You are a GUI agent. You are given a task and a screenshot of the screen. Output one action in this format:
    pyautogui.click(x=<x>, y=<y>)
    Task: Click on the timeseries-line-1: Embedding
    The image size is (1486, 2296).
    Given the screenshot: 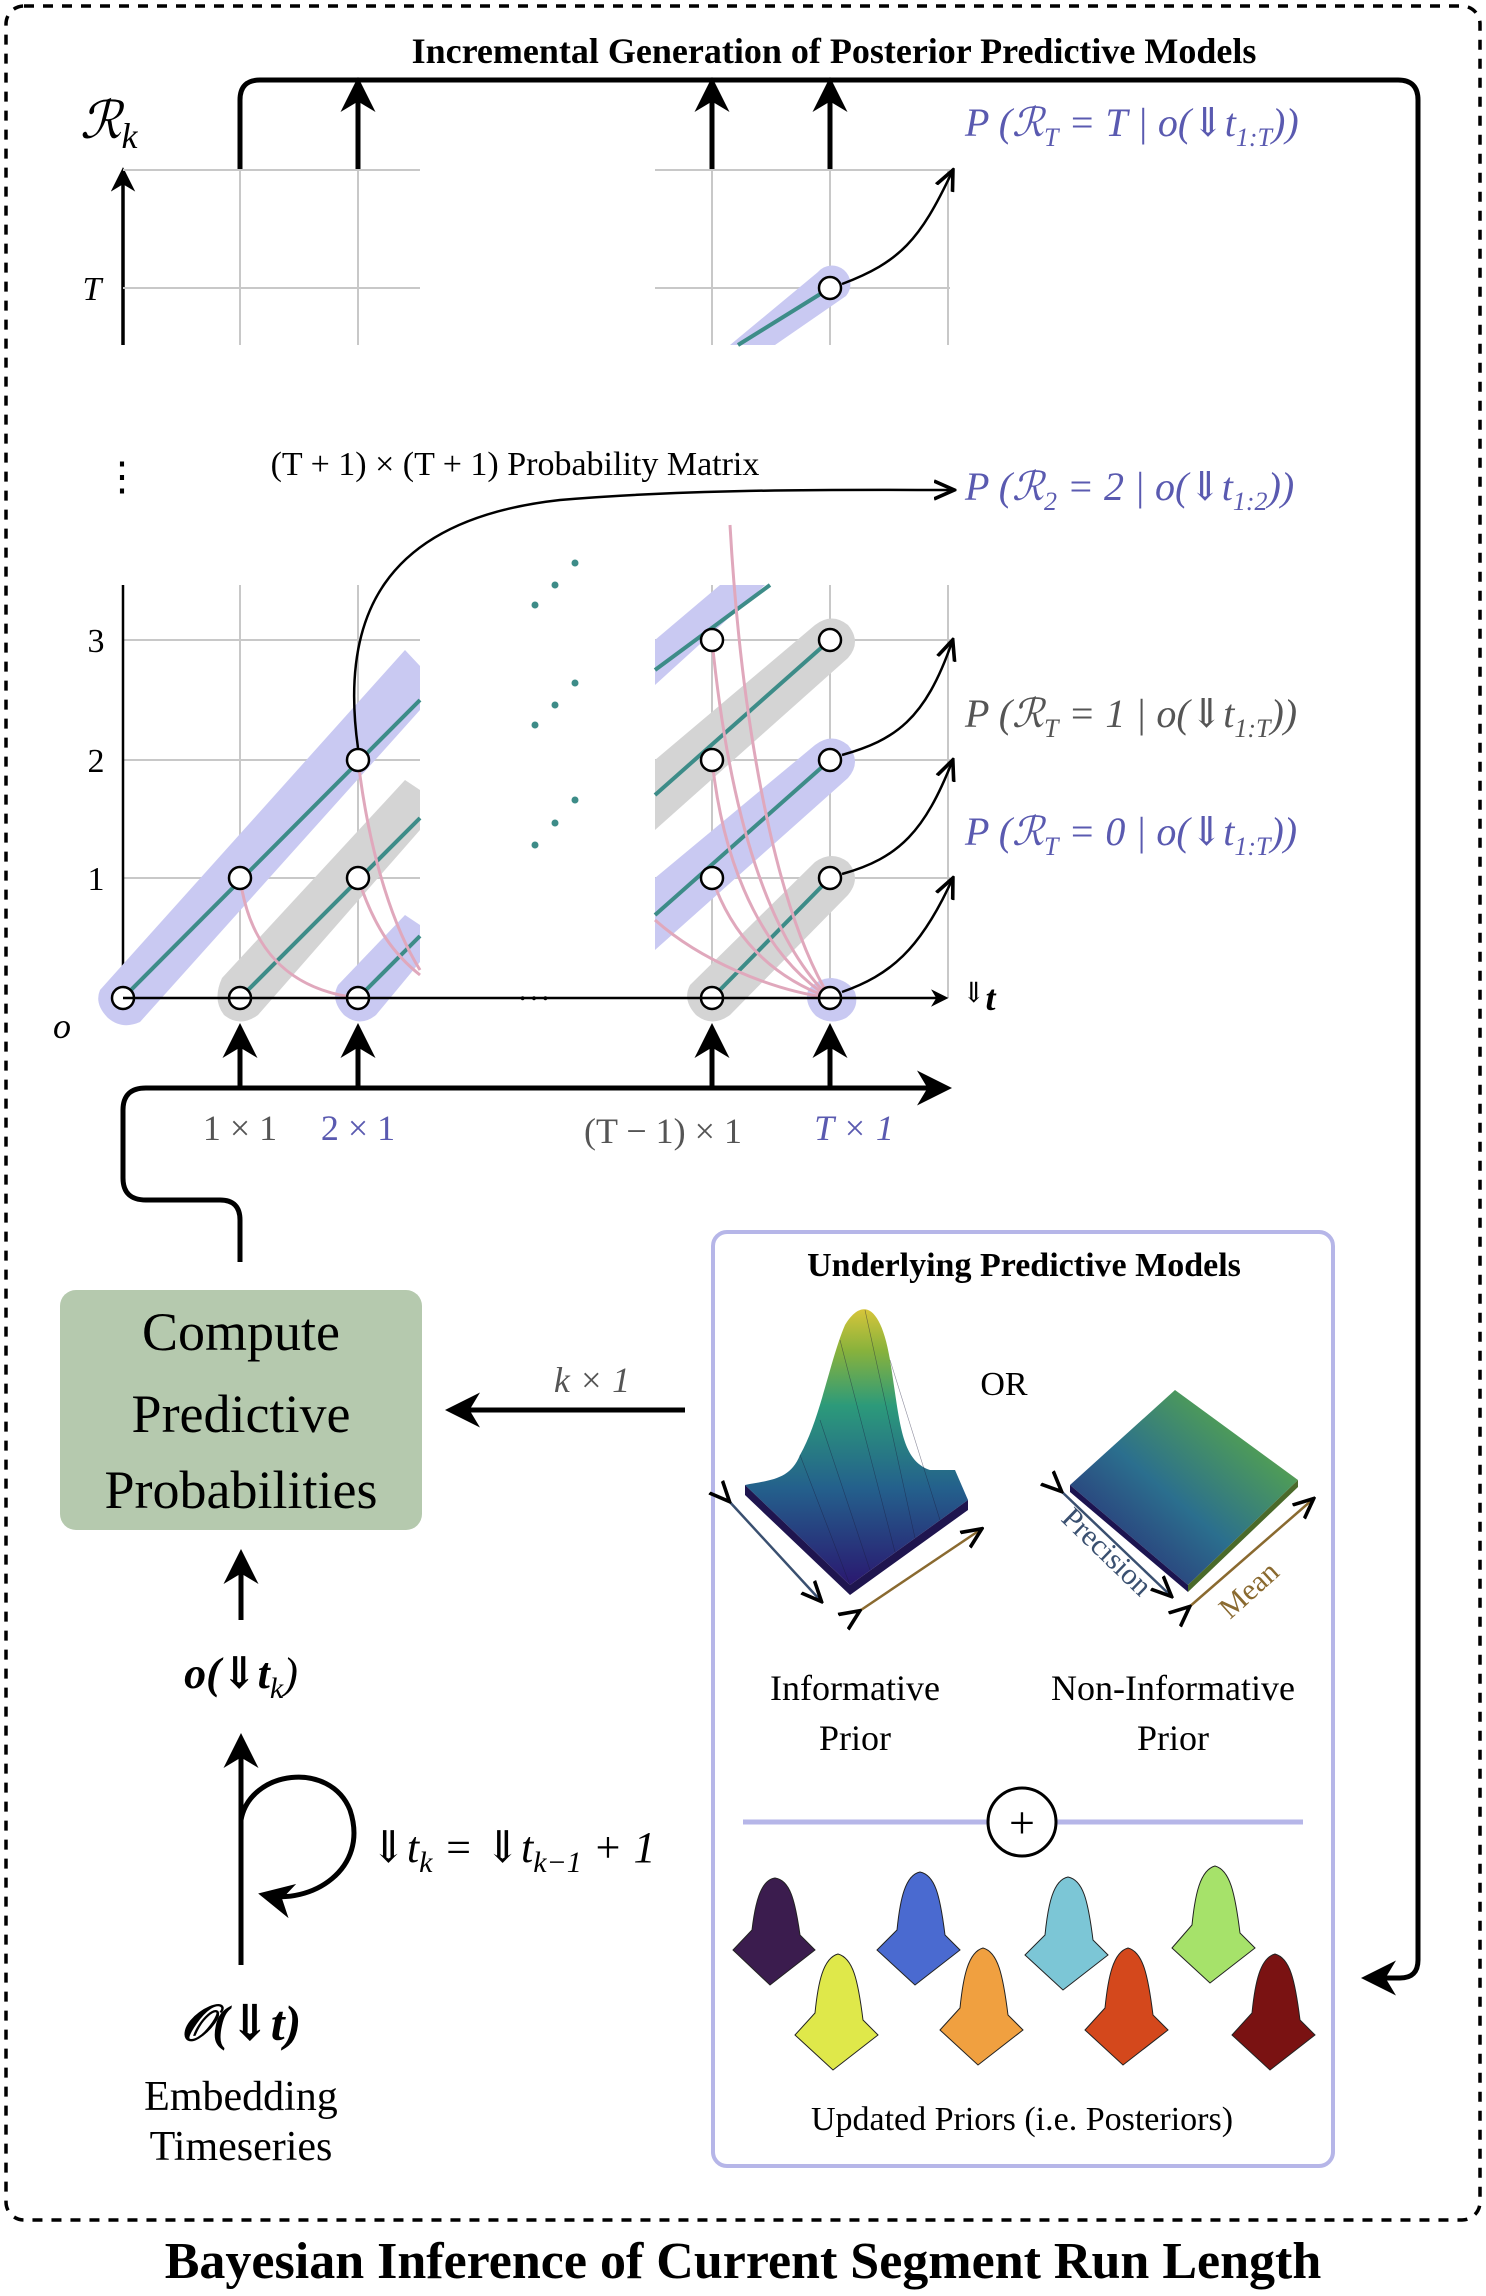 What is the action you would take?
    pyautogui.click(x=241, y=2097)
    